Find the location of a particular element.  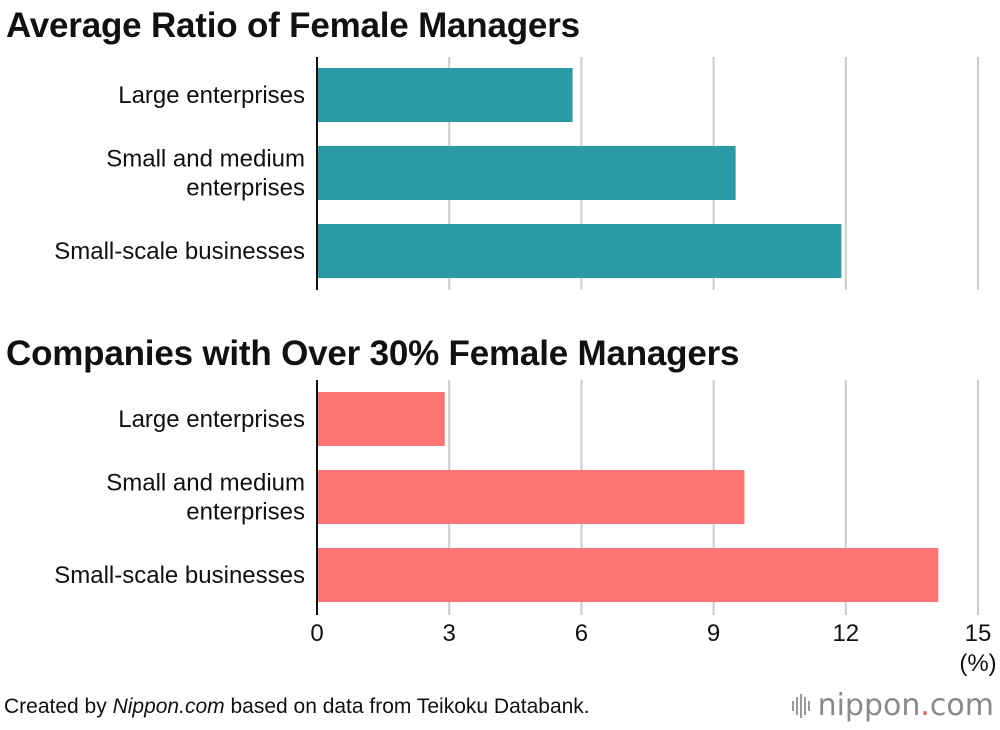

x-tick-label: 6 is located at coordinates (581, 633).